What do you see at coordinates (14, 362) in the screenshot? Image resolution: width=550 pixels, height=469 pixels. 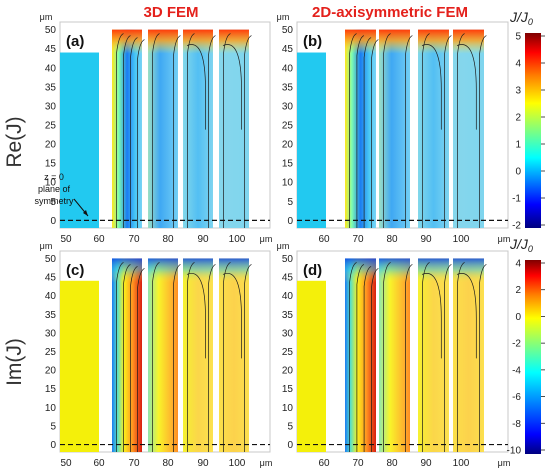 I see `row-label-im-j: Im(J)` at bounding box center [14, 362].